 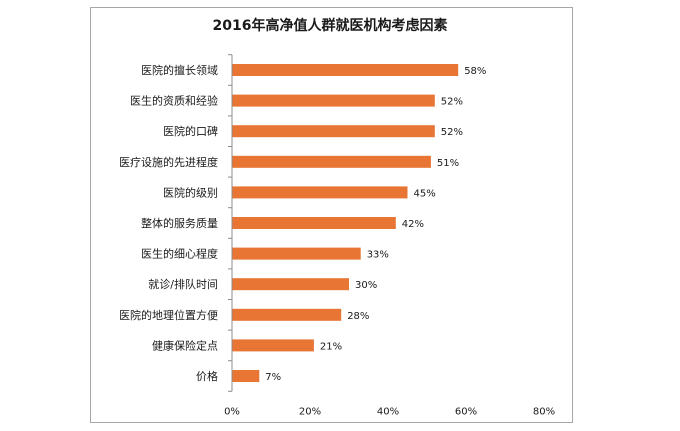 What do you see at coordinates (185, 345) in the screenshot?
I see `category-label: 健康保险定点` at bounding box center [185, 345].